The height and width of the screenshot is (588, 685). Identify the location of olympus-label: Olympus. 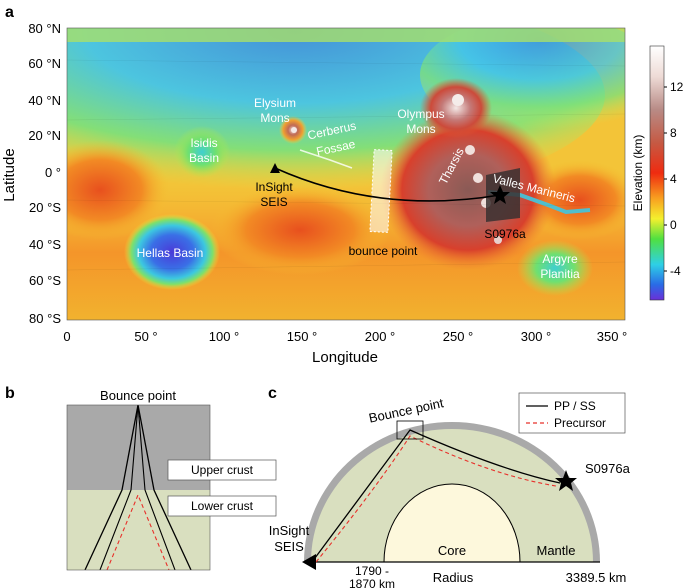
(420, 114).